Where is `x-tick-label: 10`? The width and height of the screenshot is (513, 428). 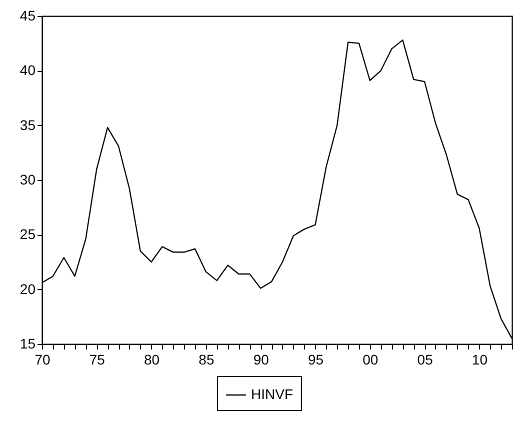 x-tick-label: 10 is located at coordinates (480, 360).